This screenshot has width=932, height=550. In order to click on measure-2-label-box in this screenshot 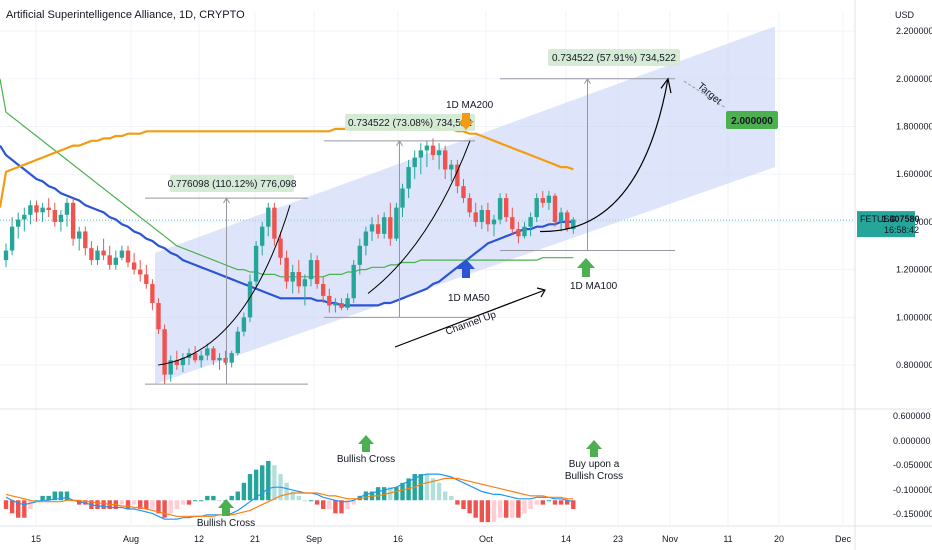, I will do `click(410, 122)`.